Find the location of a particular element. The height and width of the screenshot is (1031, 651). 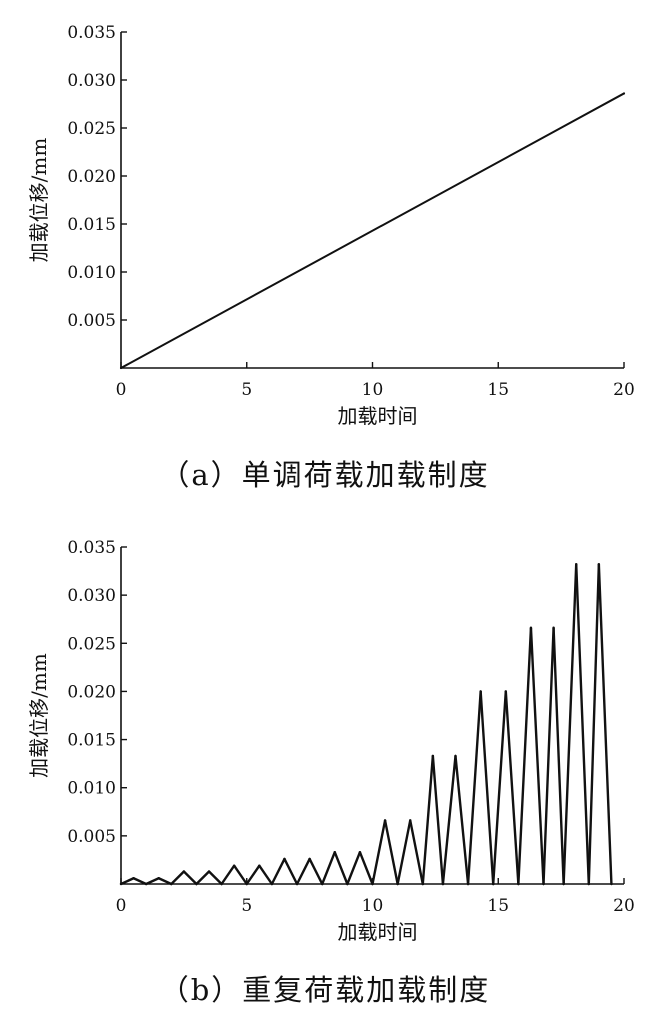

panel-b-y-tick-label: 0.030 is located at coordinates (91, 596).